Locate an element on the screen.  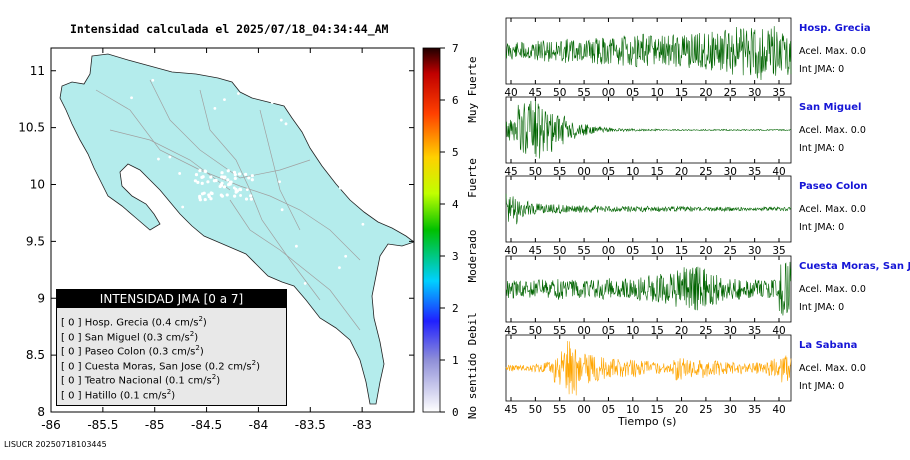
legend-intensity: [ 0 ] is located at coordinates (73, 352).